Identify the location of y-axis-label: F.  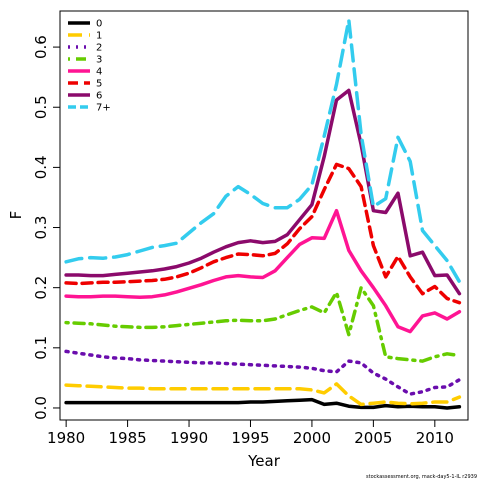
(16, 215).